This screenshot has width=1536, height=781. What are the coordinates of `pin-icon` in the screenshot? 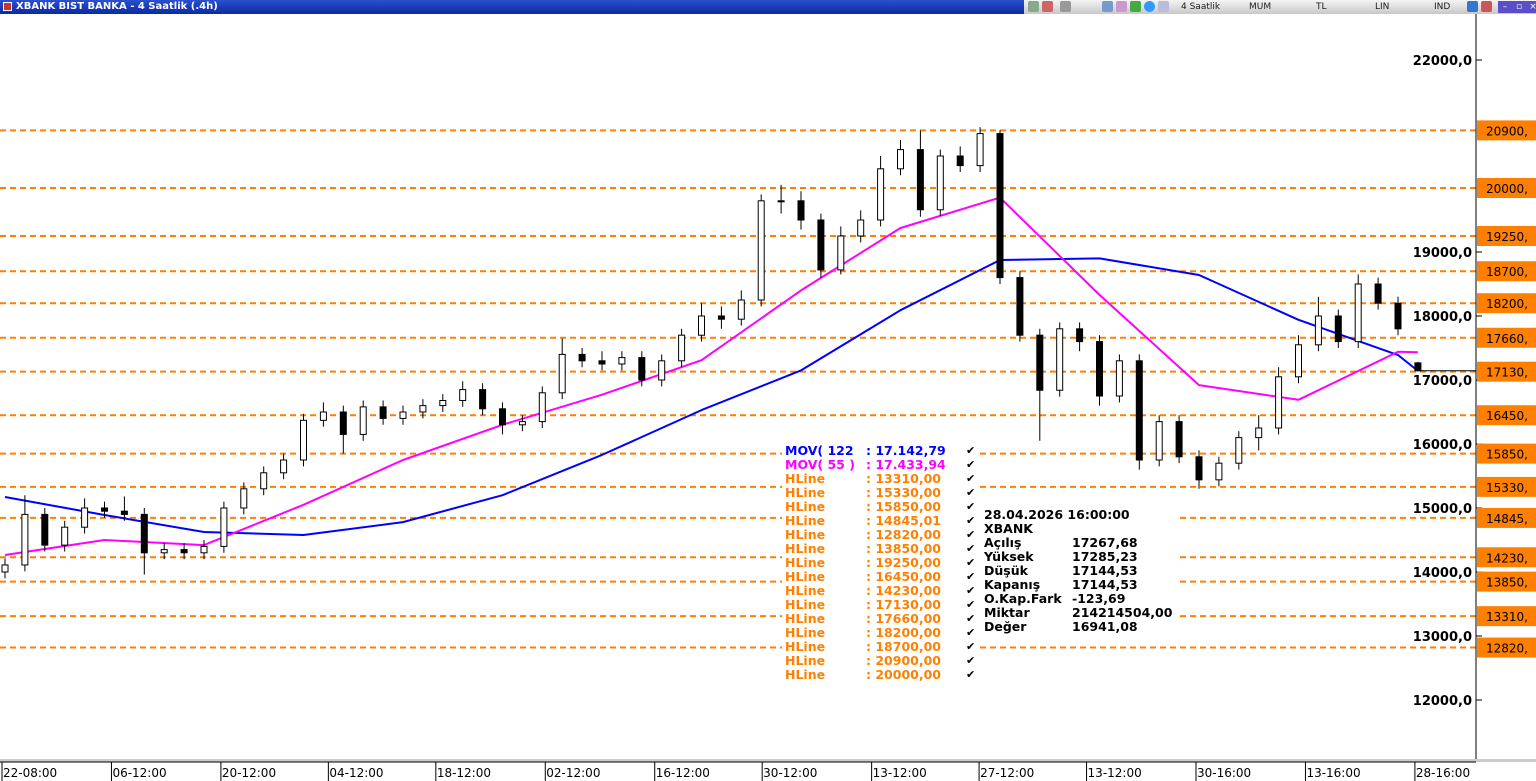 It's located at (1472, 6).